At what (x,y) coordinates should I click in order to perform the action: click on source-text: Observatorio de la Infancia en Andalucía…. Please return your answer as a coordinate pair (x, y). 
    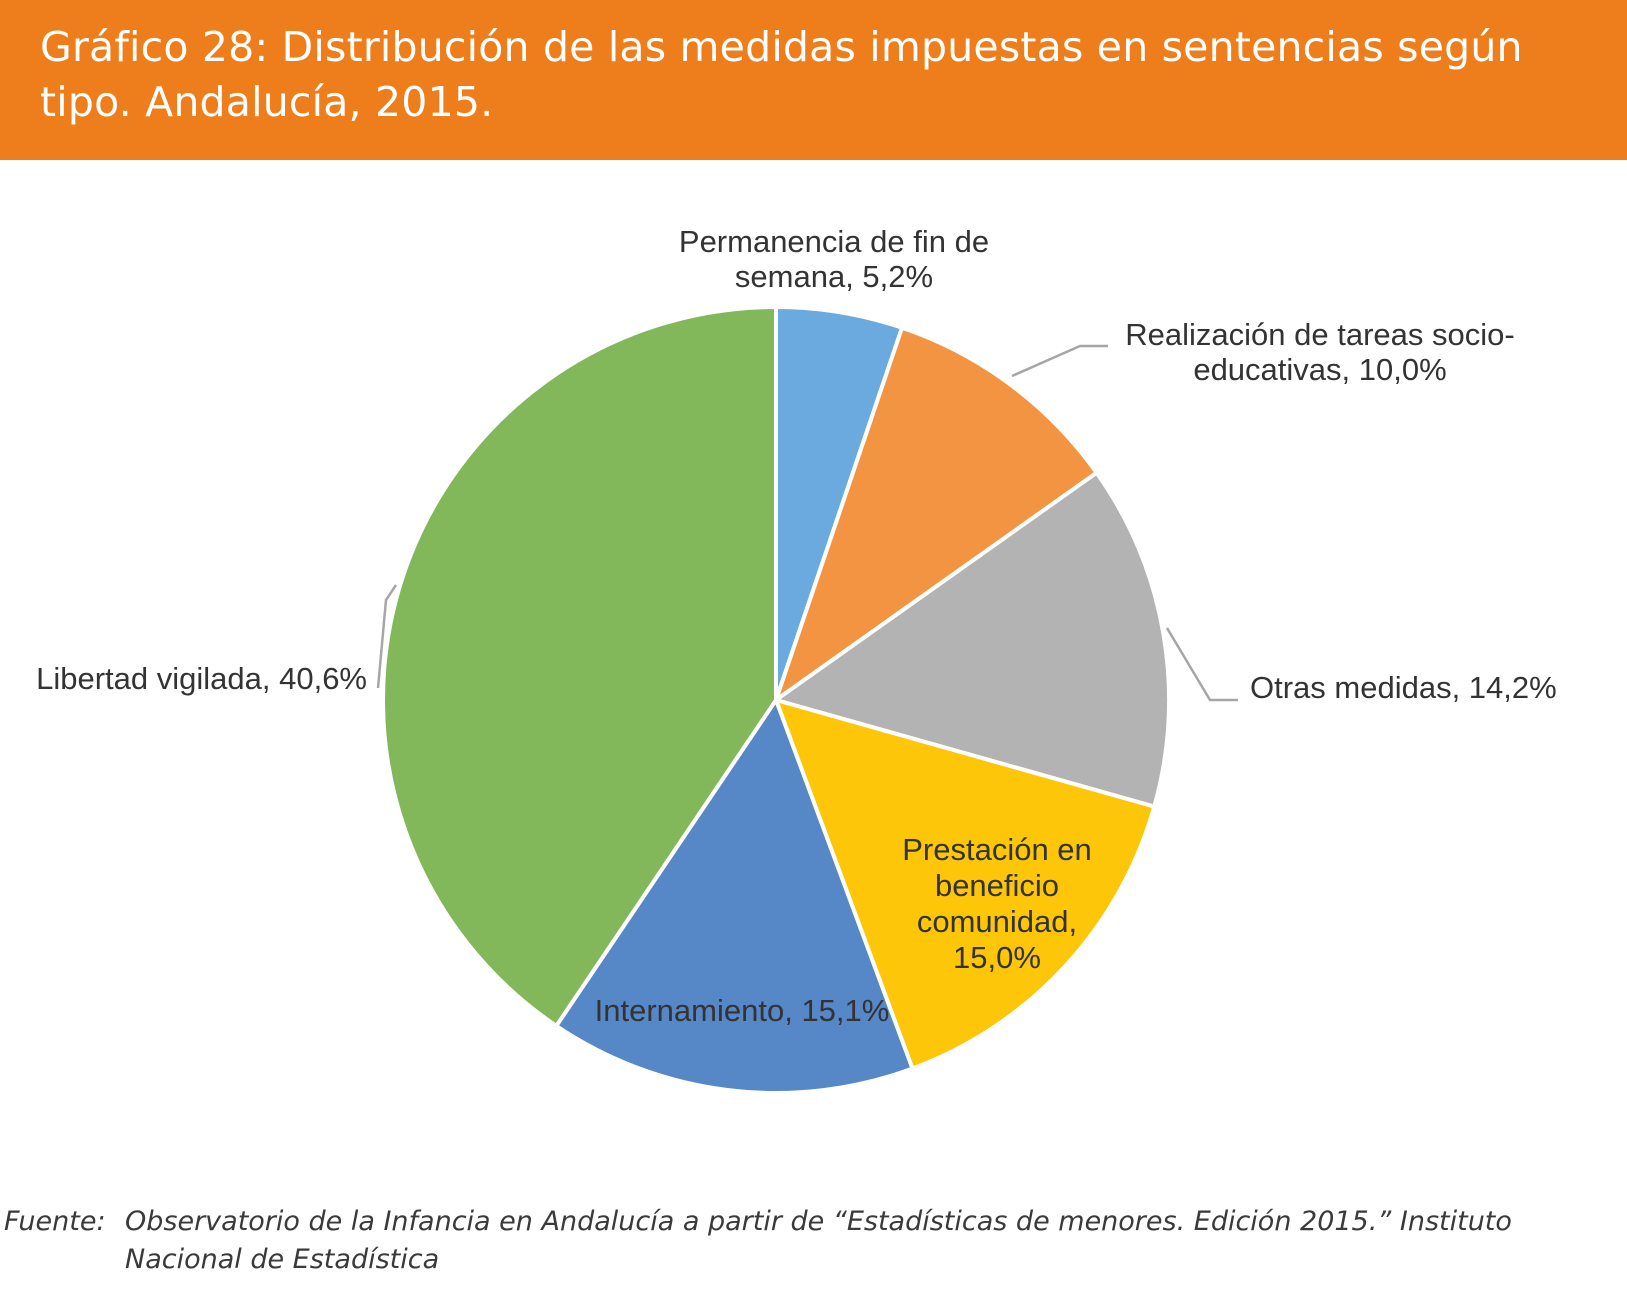
    Looking at the image, I should click on (875, 1241).